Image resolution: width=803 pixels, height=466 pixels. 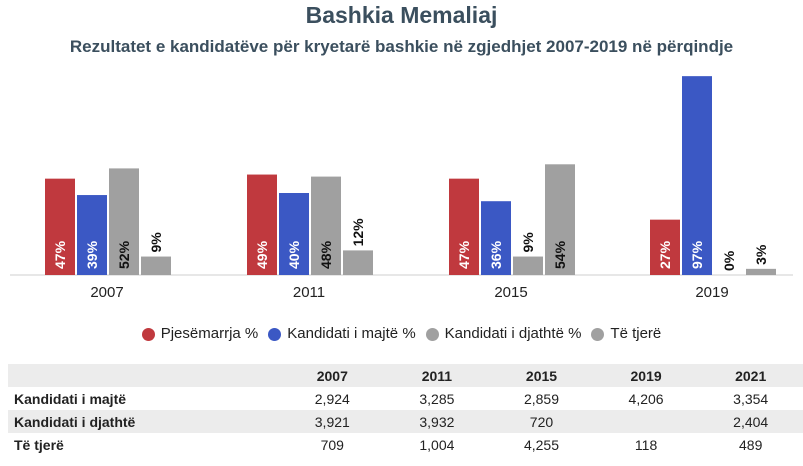 What do you see at coordinates (510, 292) in the screenshot?
I see `x-tick-label: 2015` at bounding box center [510, 292].